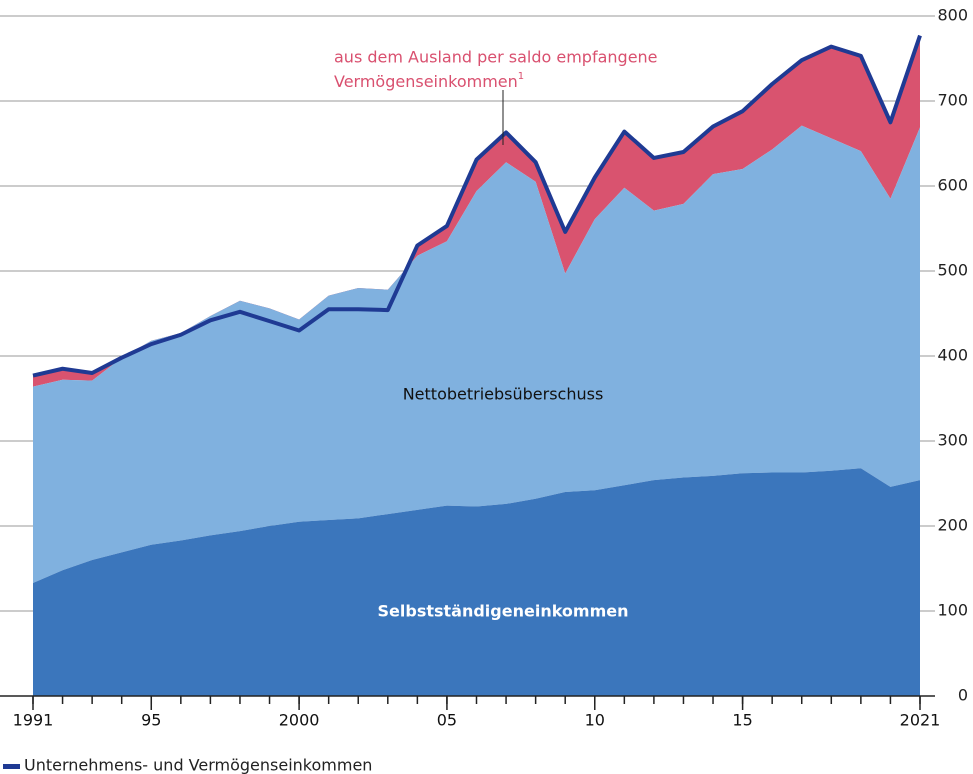  What do you see at coordinates (33, 720) in the screenshot?
I see `x-tick-label: 1991` at bounding box center [33, 720].